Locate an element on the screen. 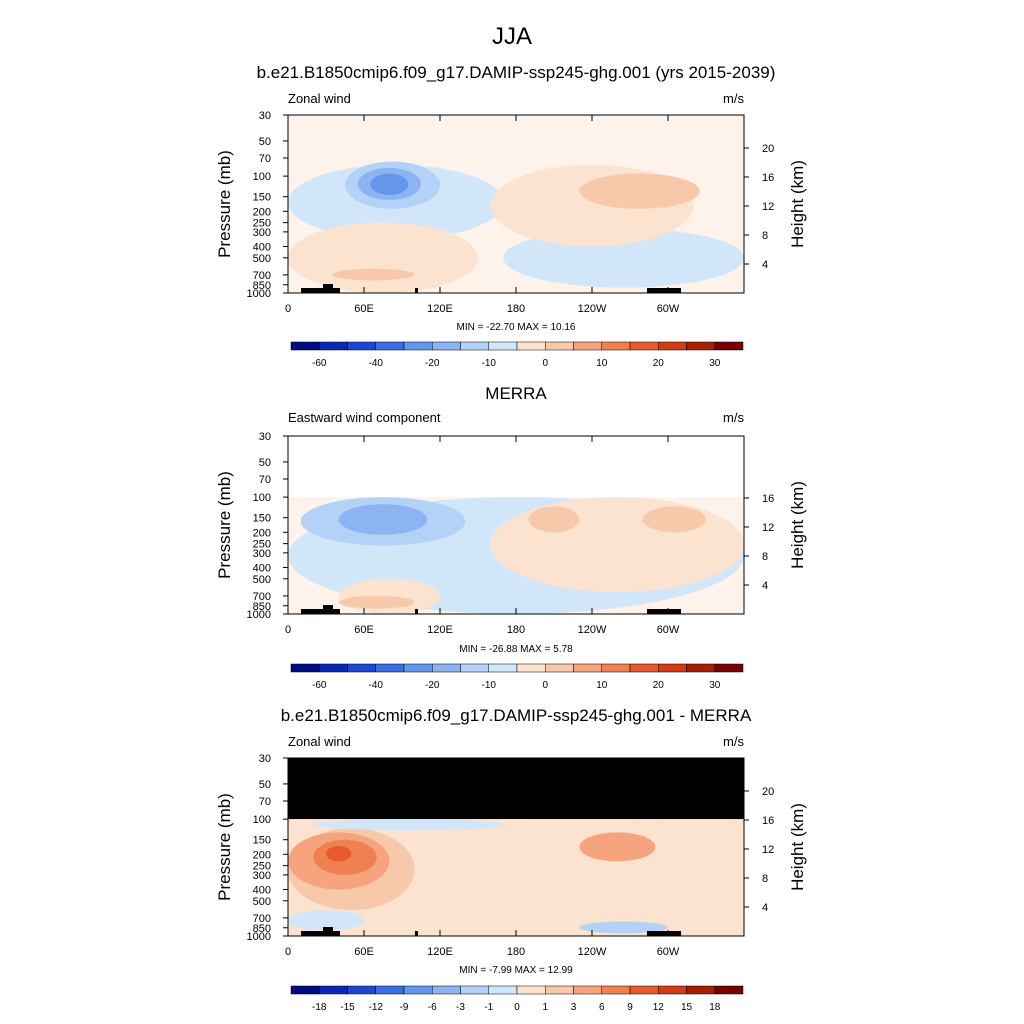  x-tick-label: 180 is located at coordinates (516, 309).